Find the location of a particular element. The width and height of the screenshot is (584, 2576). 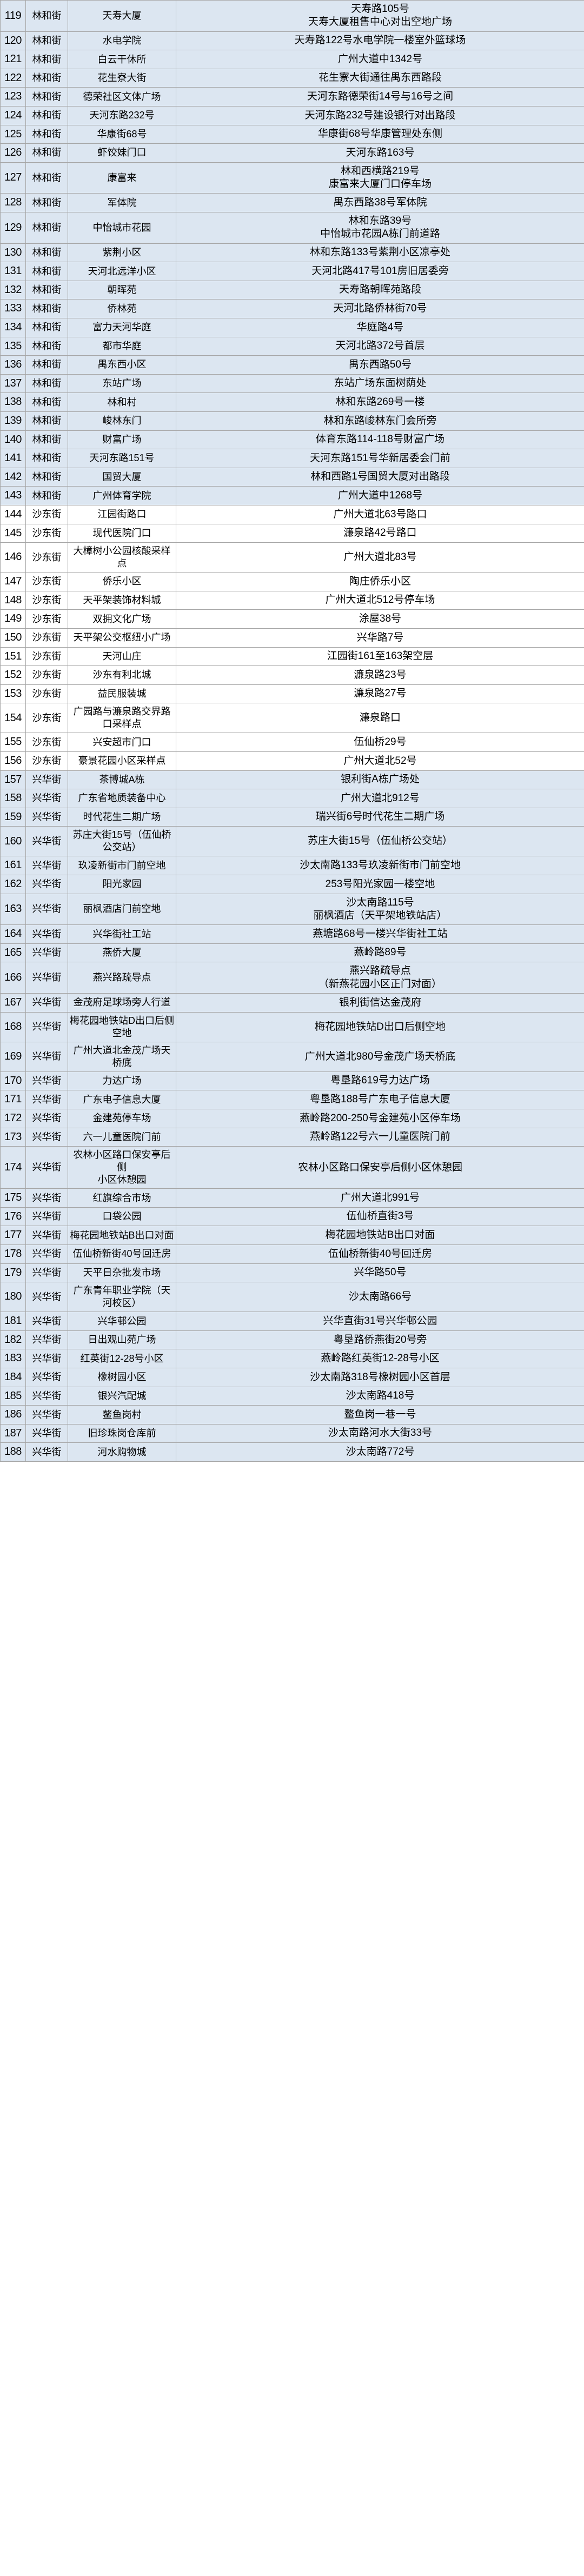

row-index-cell: 136 is located at coordinates (13, 365).